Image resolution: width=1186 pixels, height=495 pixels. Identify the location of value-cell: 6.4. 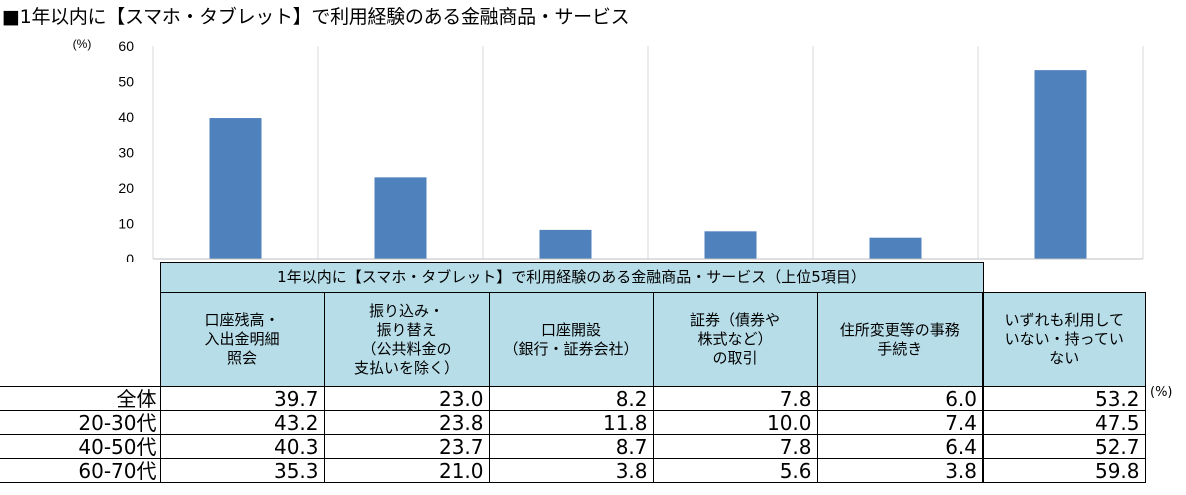
(900, 446).